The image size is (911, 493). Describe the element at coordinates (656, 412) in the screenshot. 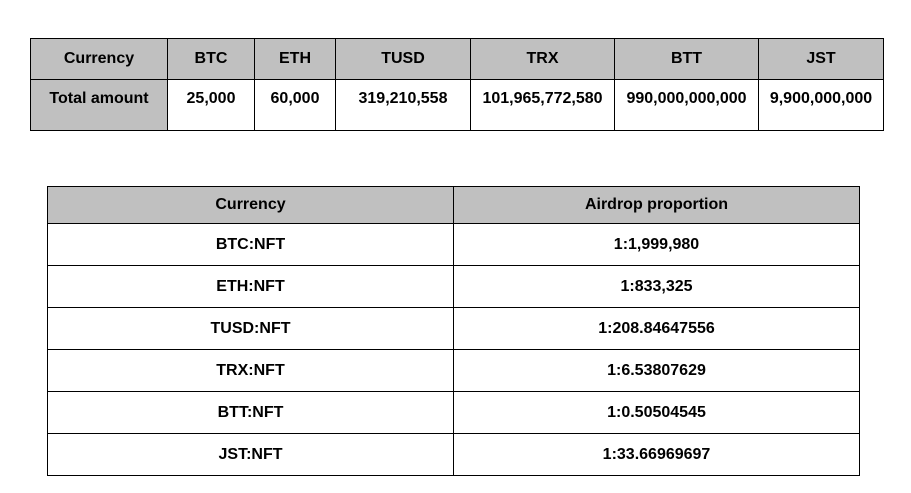

I see `proportion-cell: 1:0.50504545` at that location.